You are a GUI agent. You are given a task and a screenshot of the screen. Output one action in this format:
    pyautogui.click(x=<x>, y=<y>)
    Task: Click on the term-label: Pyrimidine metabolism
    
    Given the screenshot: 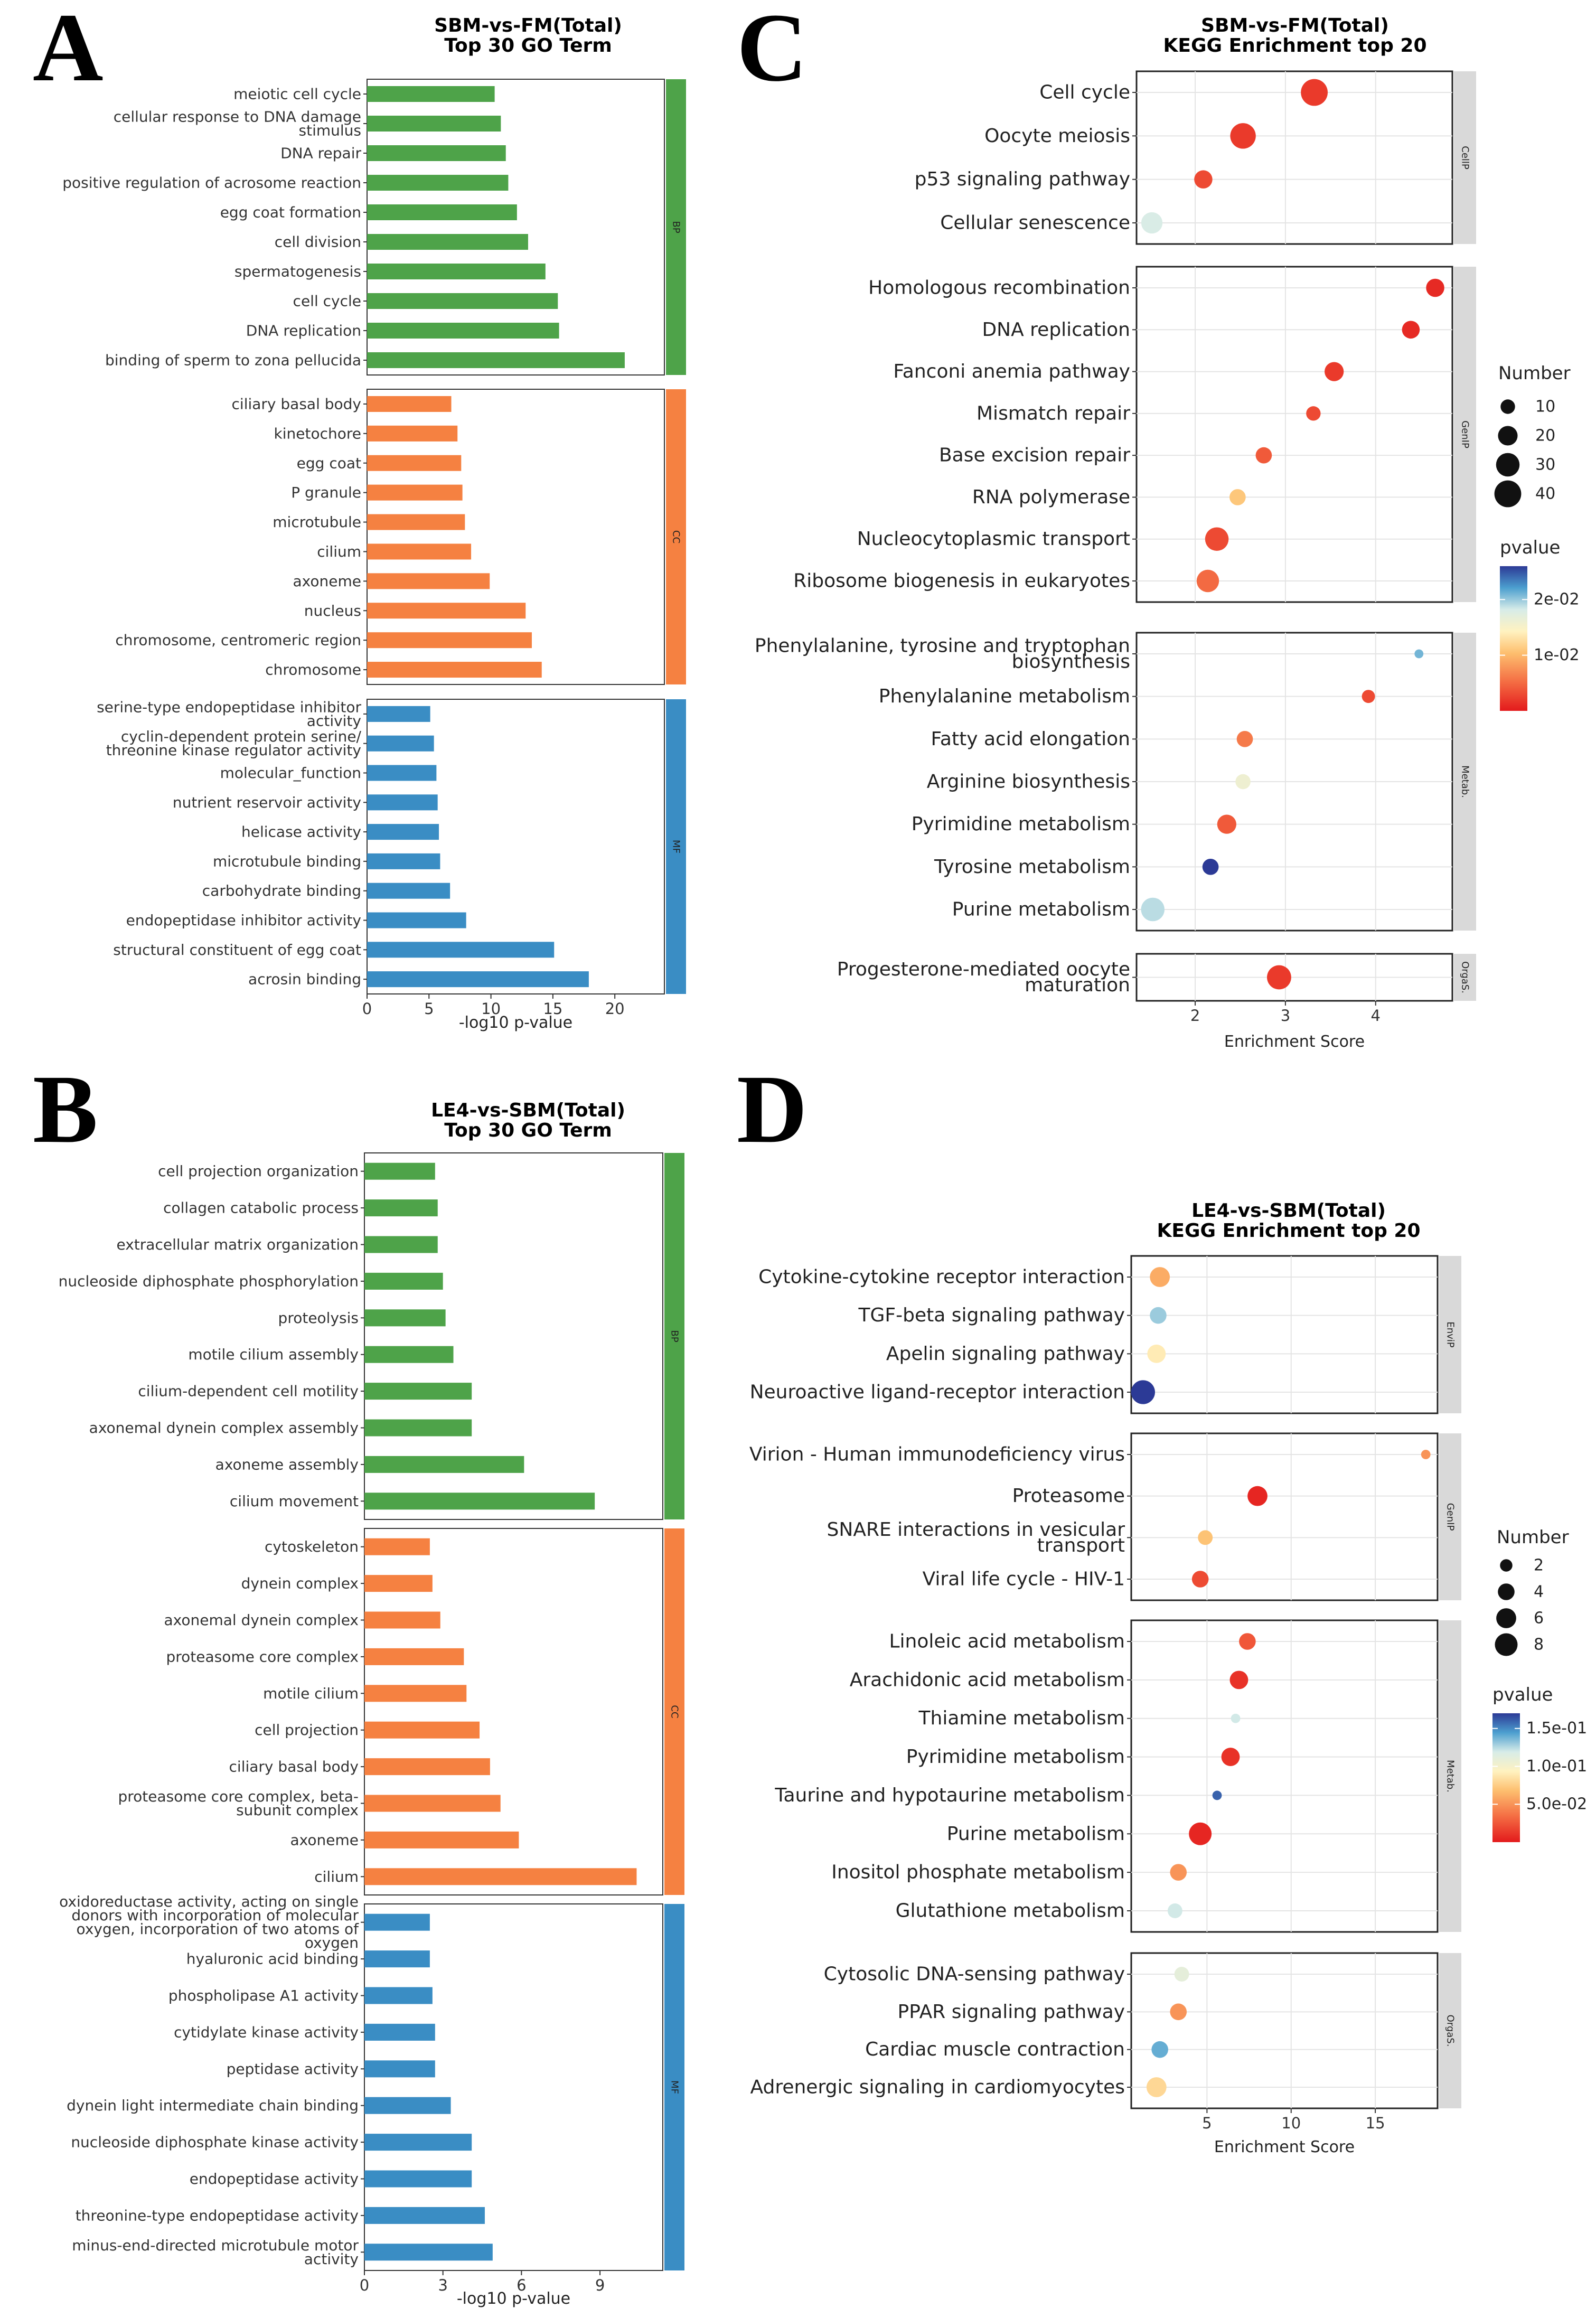 What is the action you would take?
    pyautogui.click(x=1021, y=824)
    